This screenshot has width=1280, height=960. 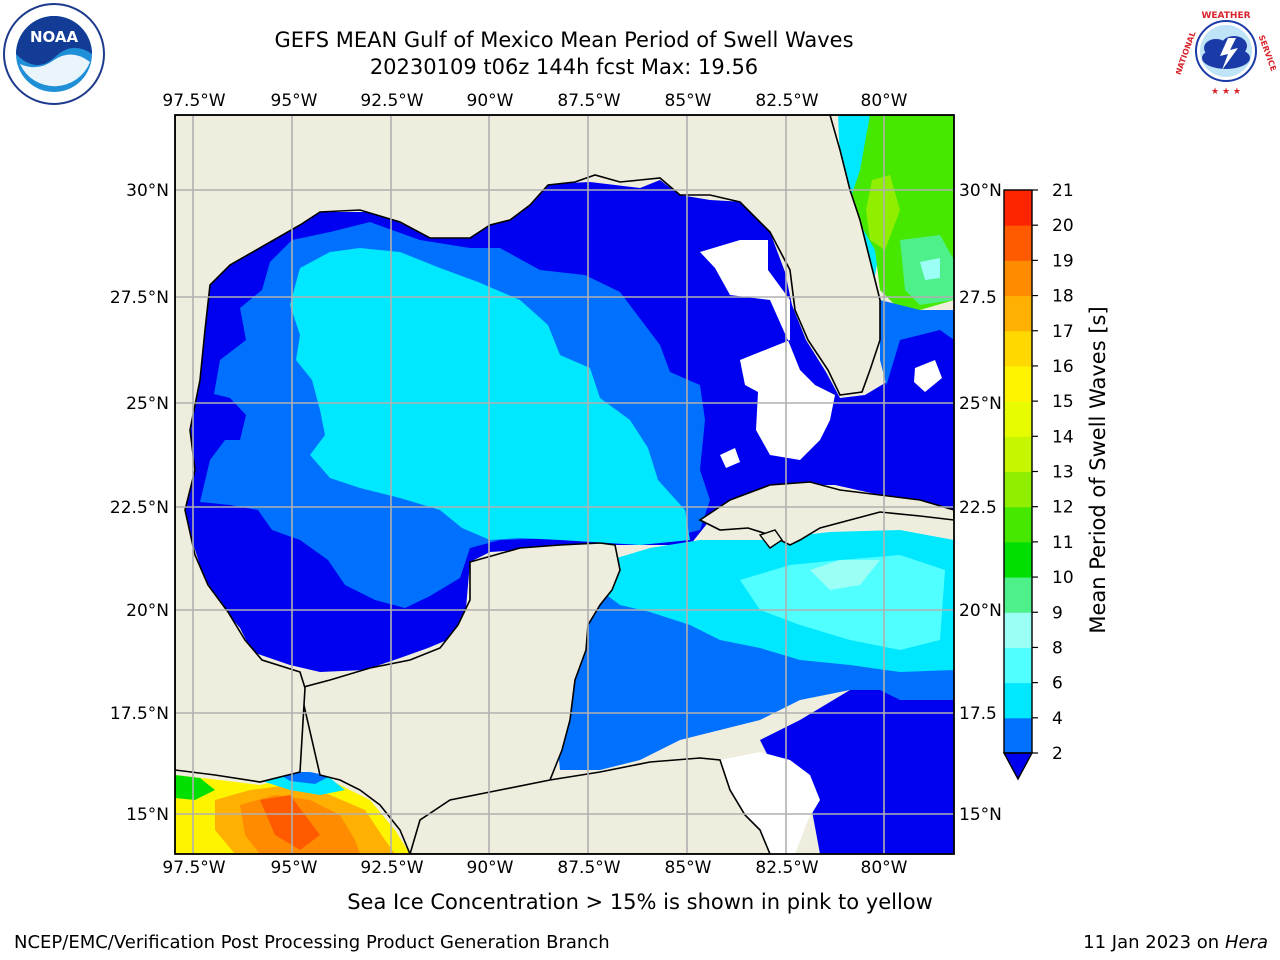 I want to click on colorbar-tick-label: 9, so click(x=1057, y=613).